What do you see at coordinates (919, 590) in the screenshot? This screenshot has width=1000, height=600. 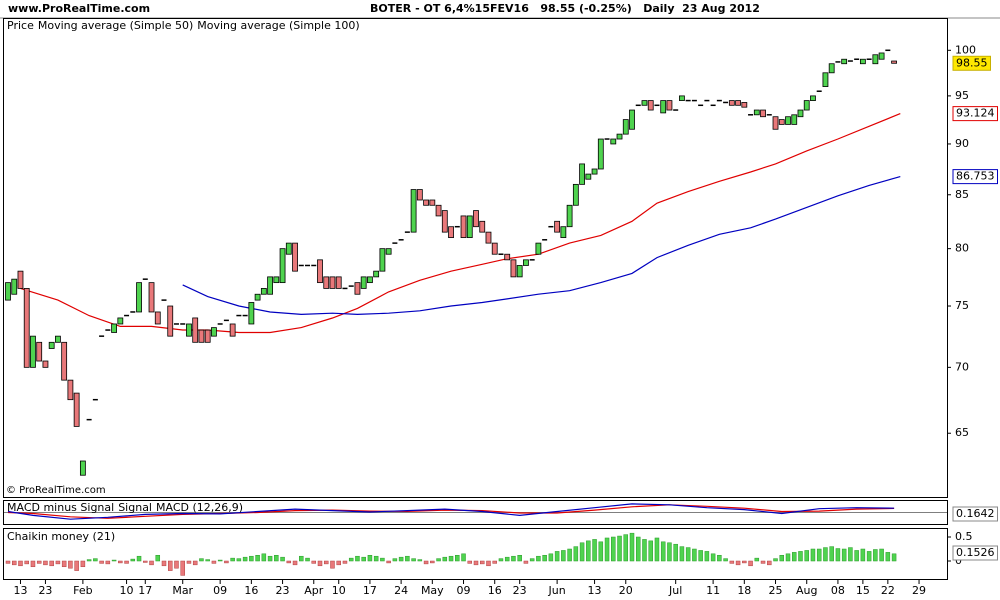 I see `x-tick-label: 29` at bounding box center [919, 590].